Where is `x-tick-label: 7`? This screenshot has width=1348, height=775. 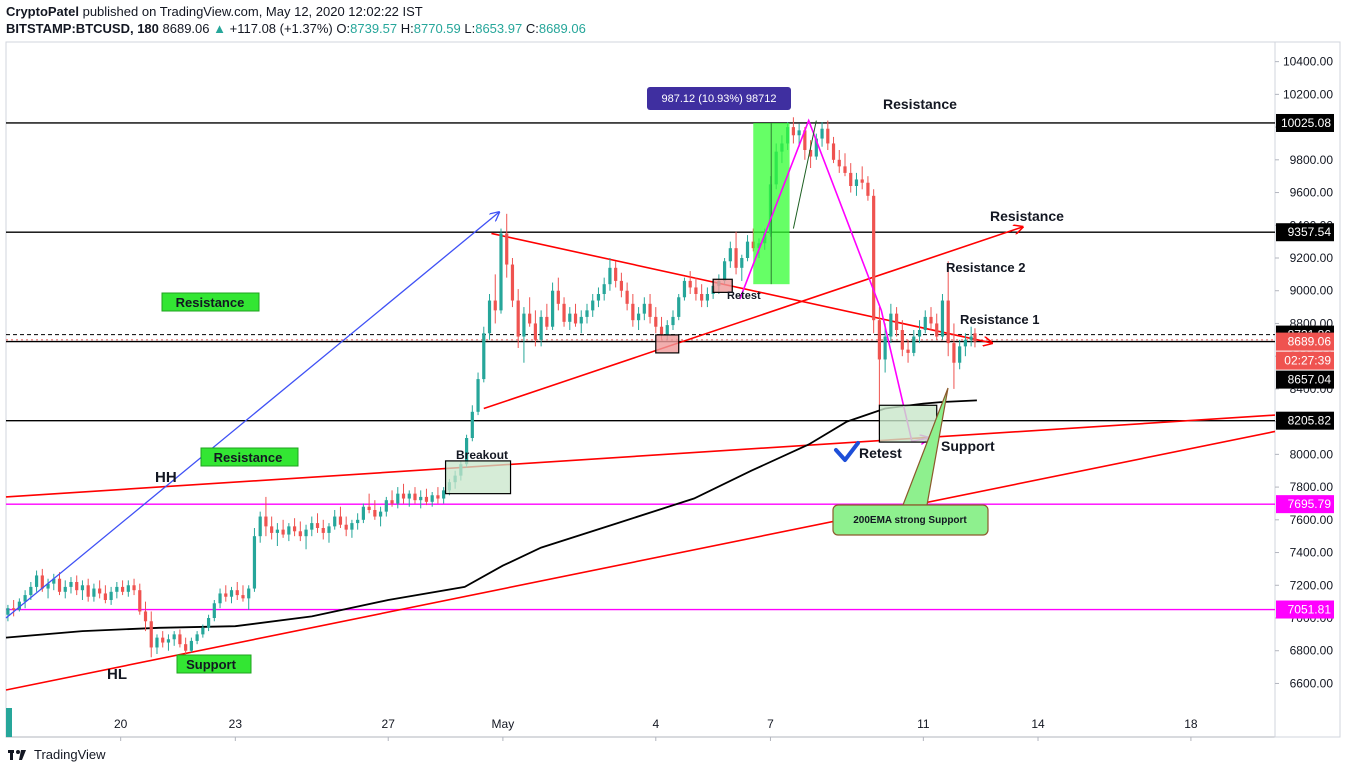
x-tick-label: 7 is located at coordinates (770, 724).